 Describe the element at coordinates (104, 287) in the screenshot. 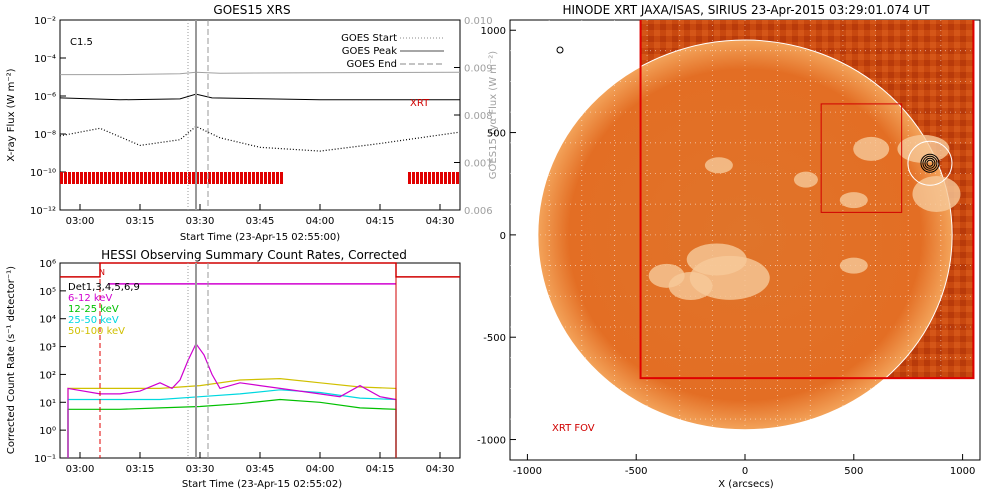

I see `hessi-dets-label: Det1,3,4,5,6,9` at that location.